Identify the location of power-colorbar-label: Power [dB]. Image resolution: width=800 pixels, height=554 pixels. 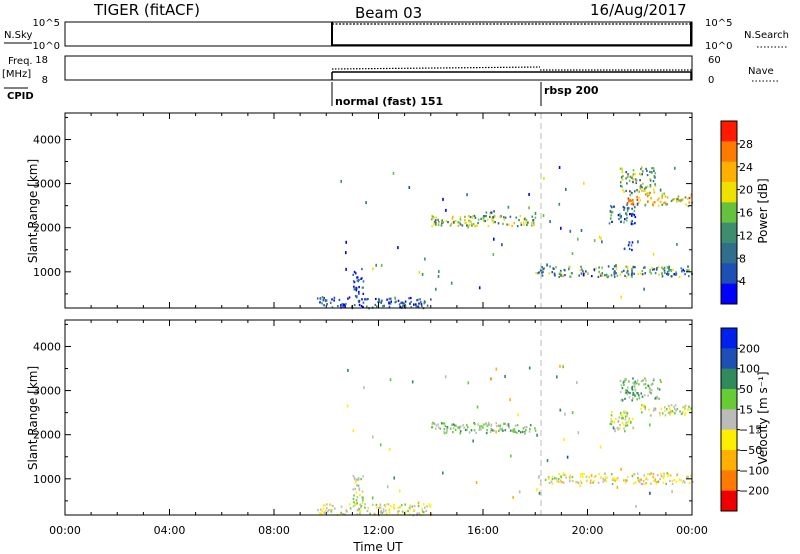
(763, 210).